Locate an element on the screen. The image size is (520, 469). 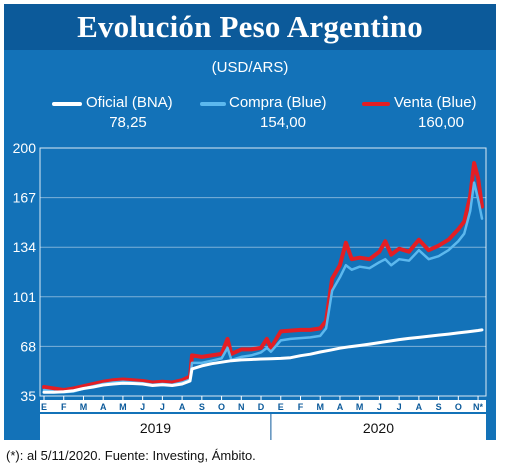
legend-label-oficial: Oficial (BNA) is located at coordinates (129, 102).